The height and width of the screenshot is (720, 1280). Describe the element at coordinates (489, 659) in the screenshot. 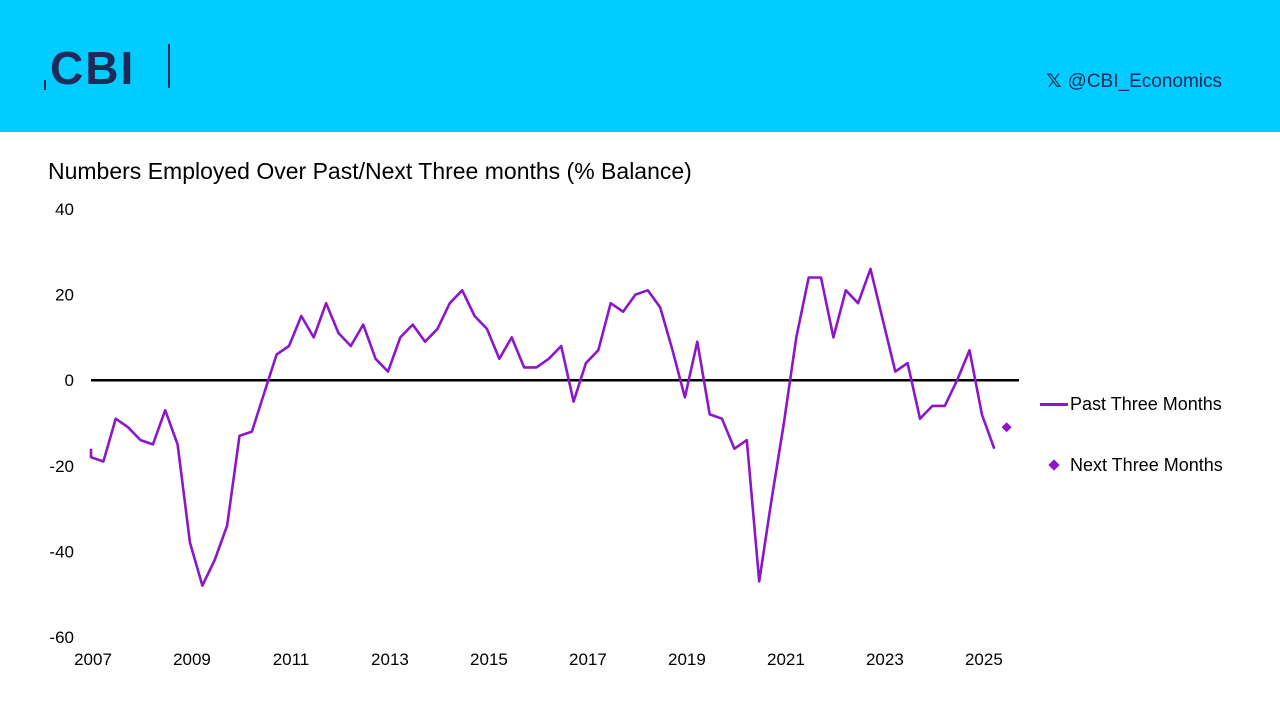

I see `x-tick-label: 2015` at that location.